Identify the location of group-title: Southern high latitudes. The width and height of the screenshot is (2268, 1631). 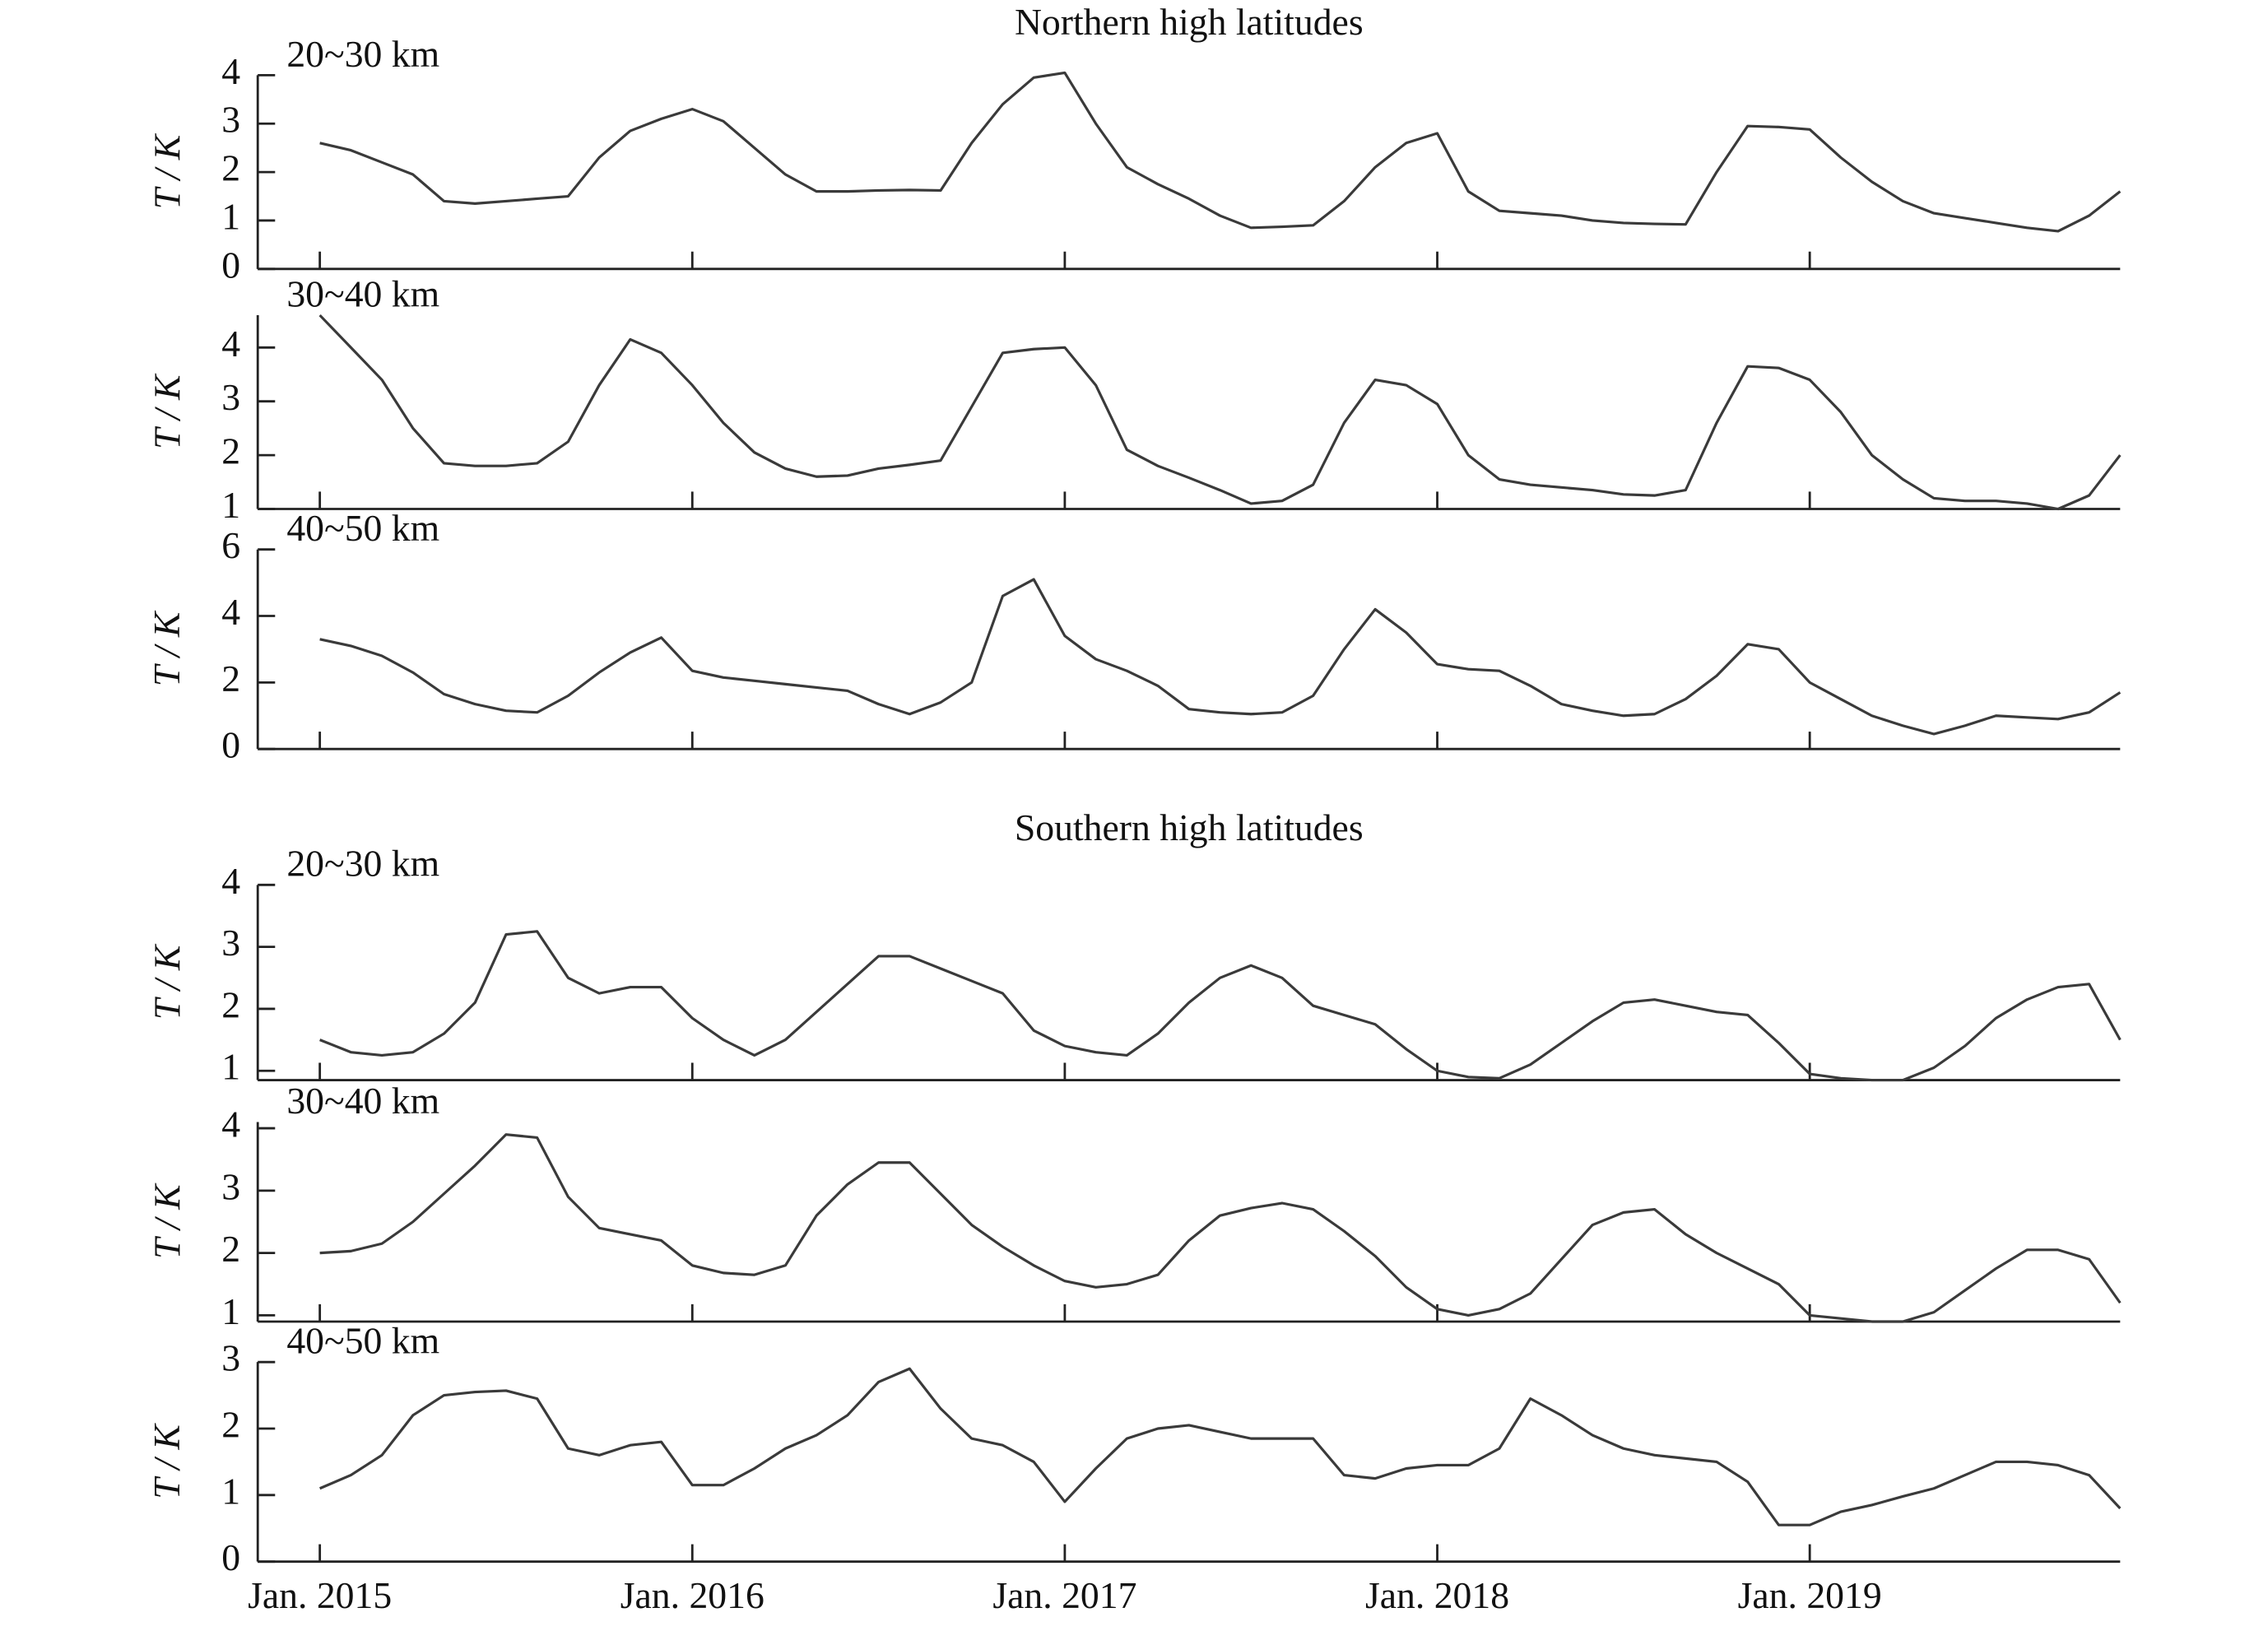
(1190, 827).